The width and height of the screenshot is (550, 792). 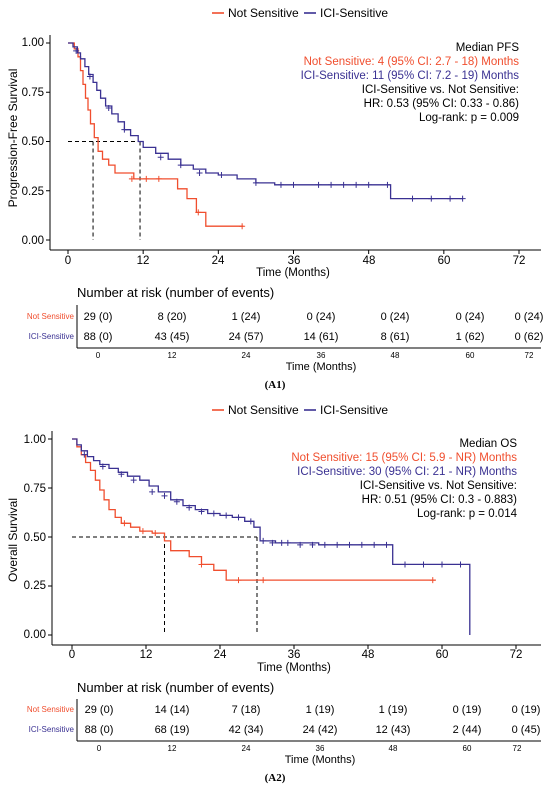 What do you see at coordinates (175, 687) in the screenshot?
I see `risk-table-title: Number at risk (number of events)` at bounding box center [175, 687].